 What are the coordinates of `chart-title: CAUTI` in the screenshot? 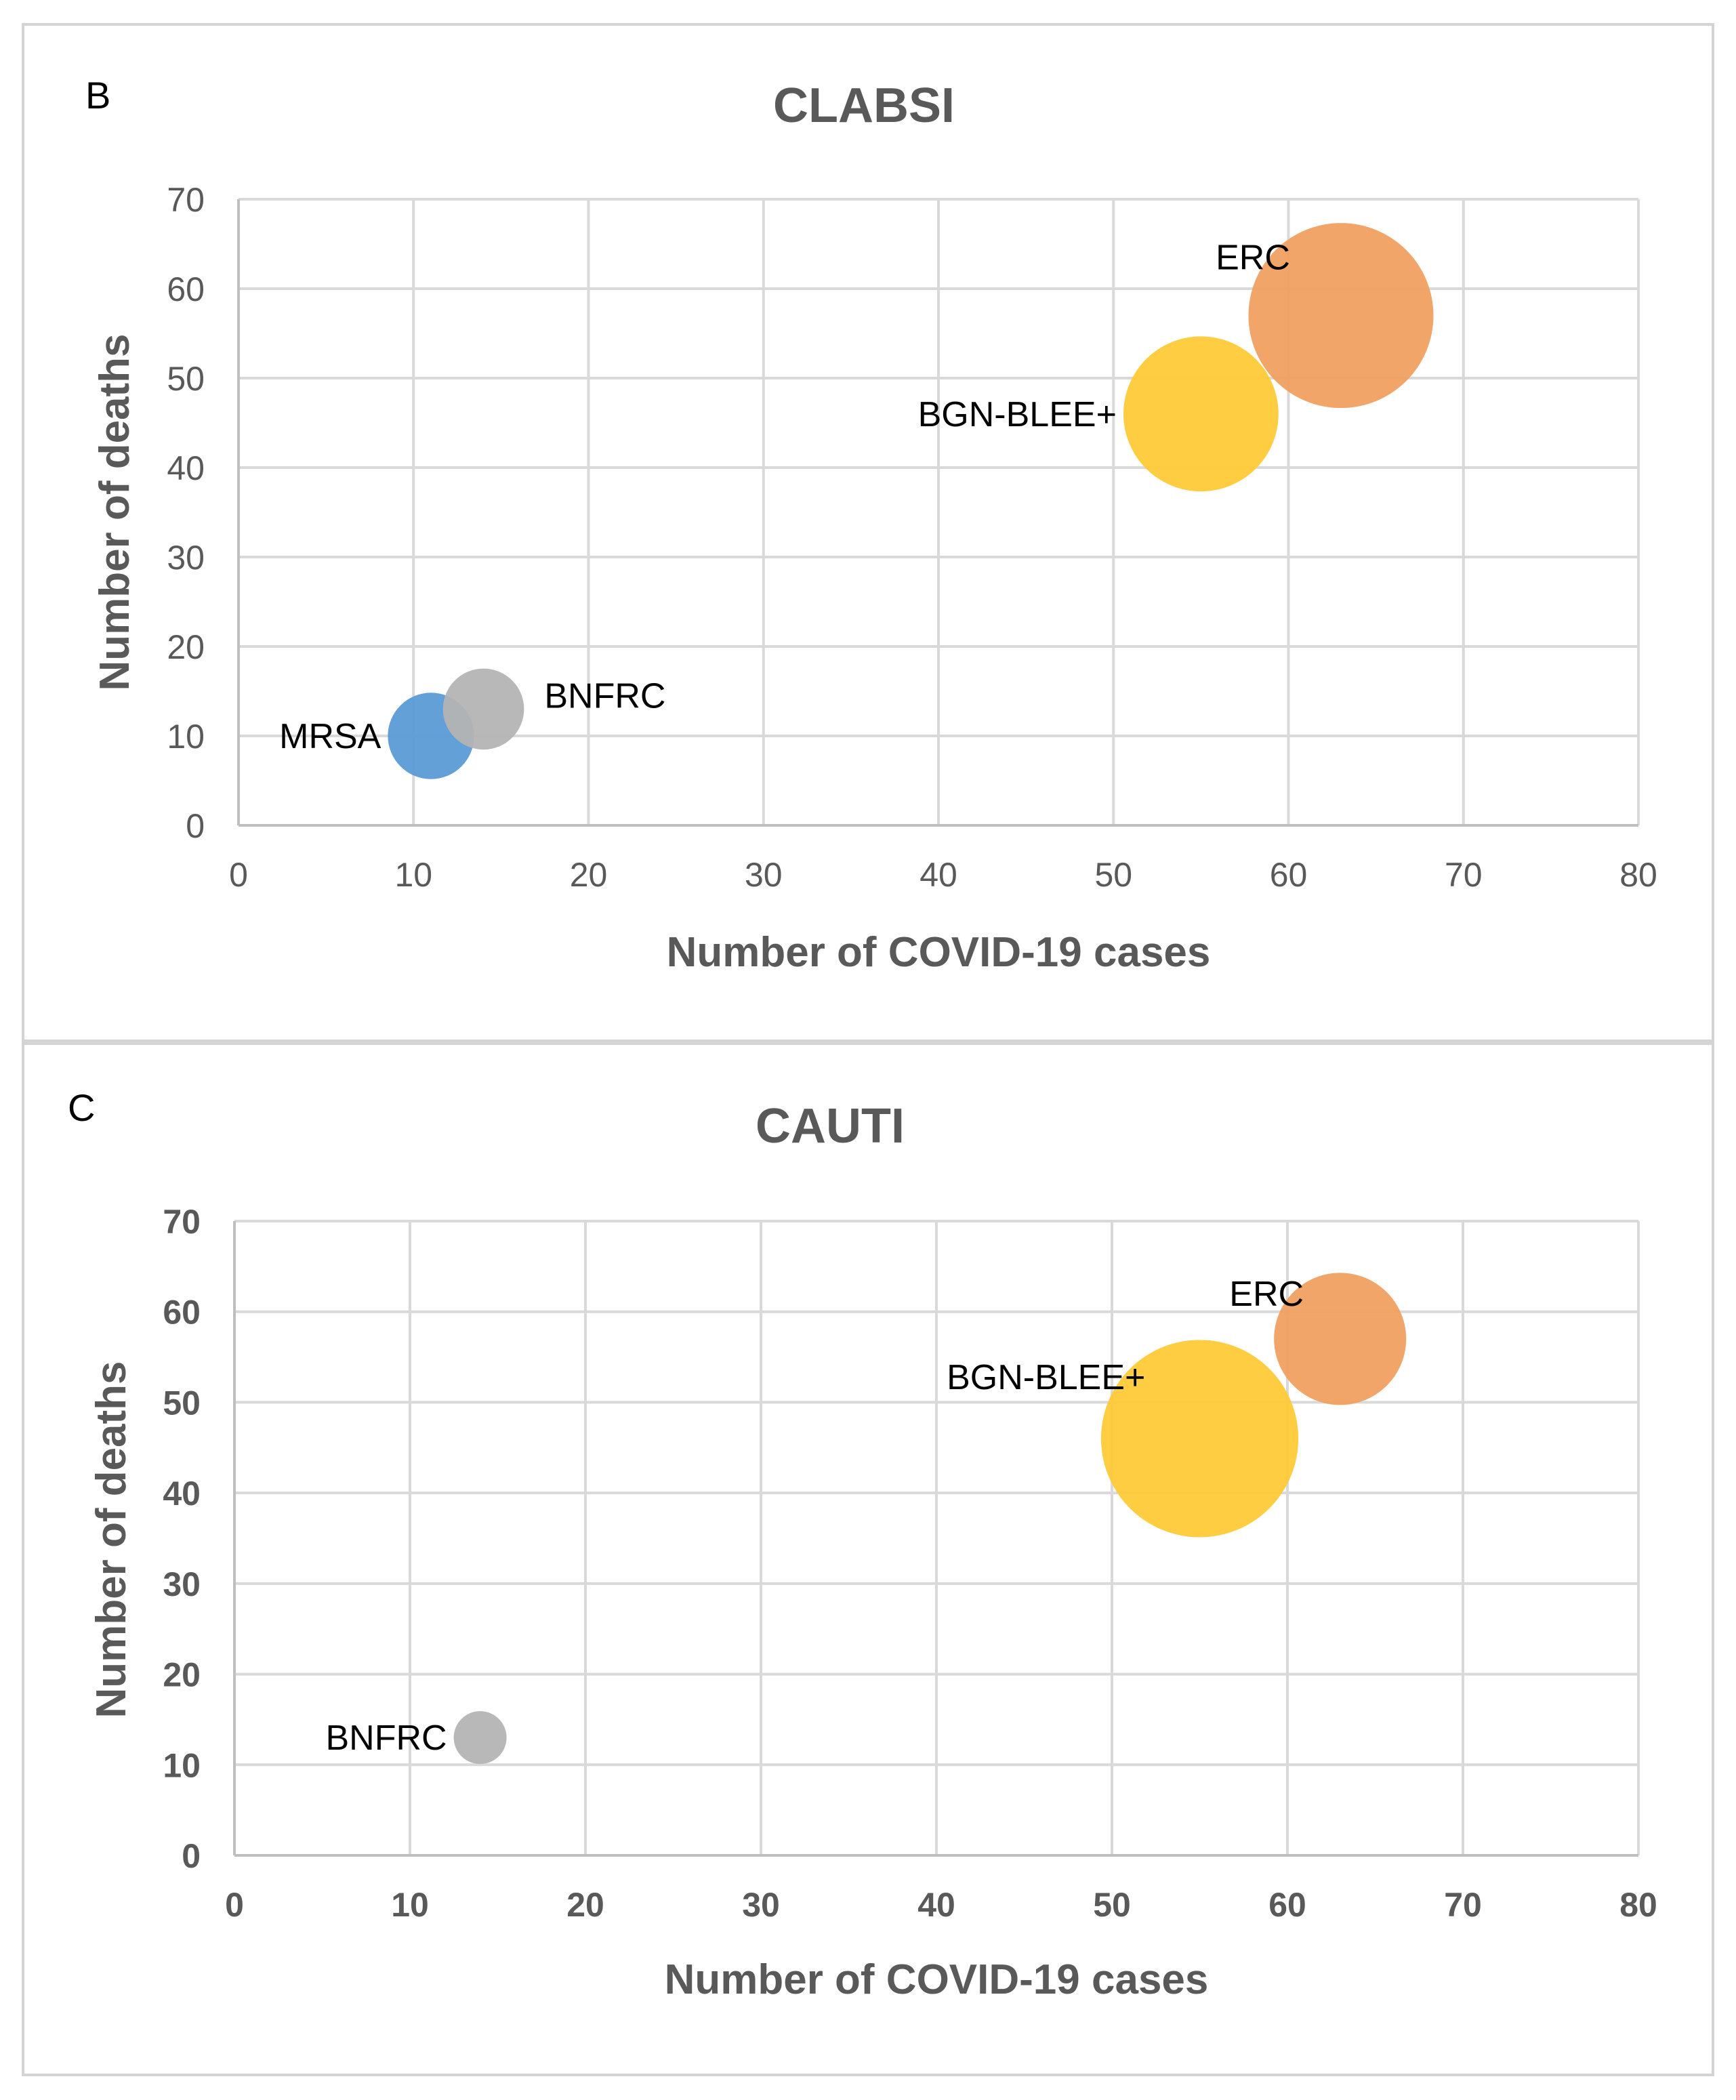 It's located at (830, 1126).